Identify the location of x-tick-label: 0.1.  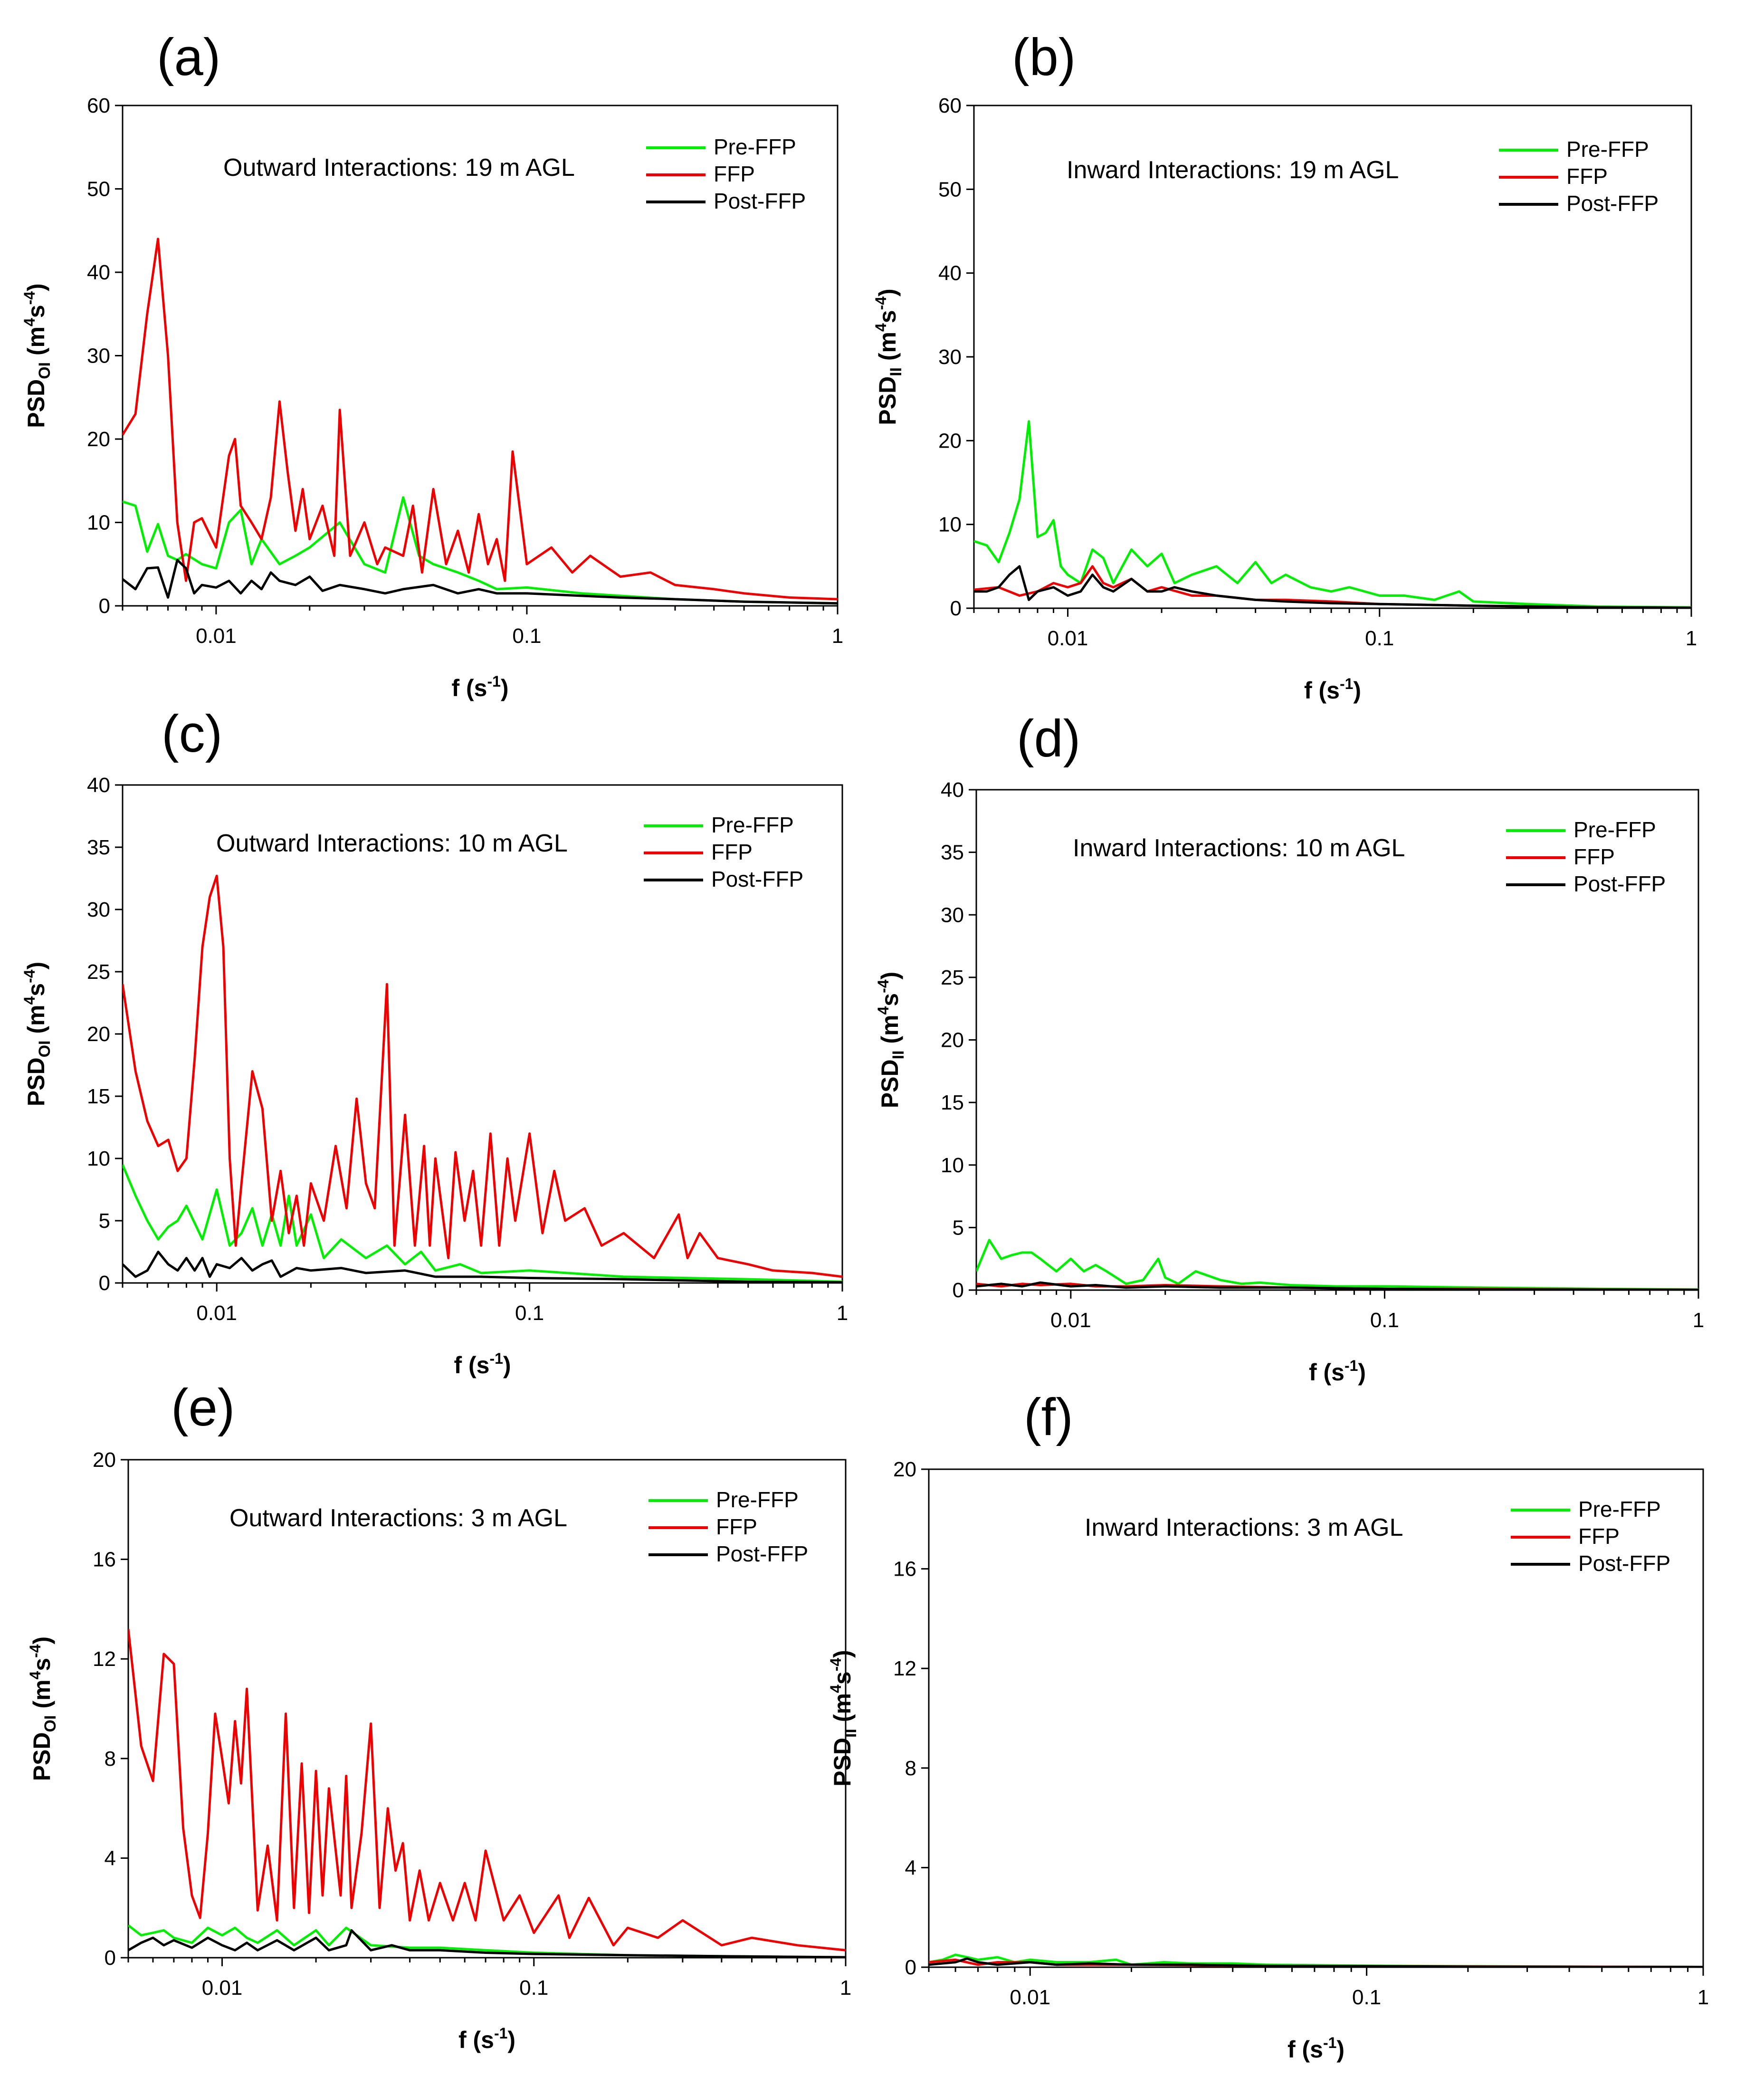
(526, 636).